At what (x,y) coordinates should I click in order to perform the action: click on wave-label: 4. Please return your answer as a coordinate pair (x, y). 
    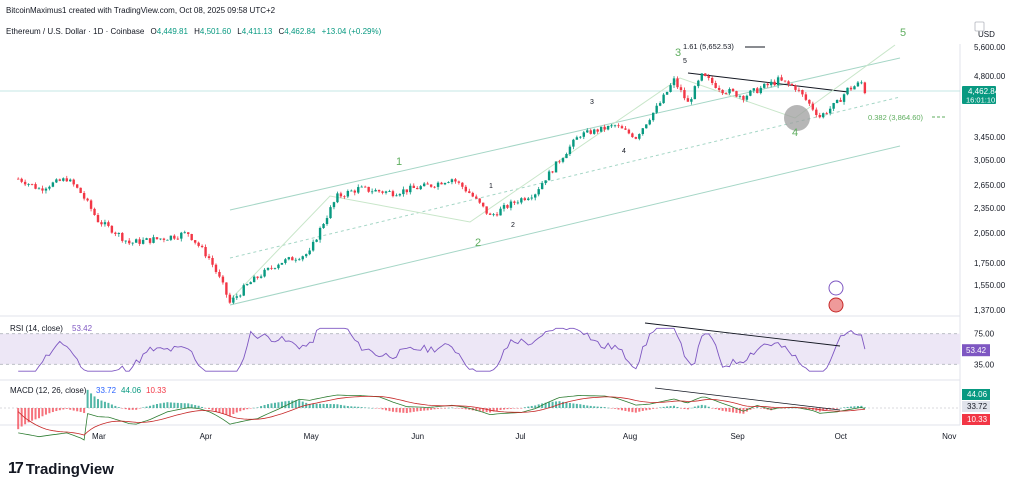
    Looking at the image, I should click on (624, 151).